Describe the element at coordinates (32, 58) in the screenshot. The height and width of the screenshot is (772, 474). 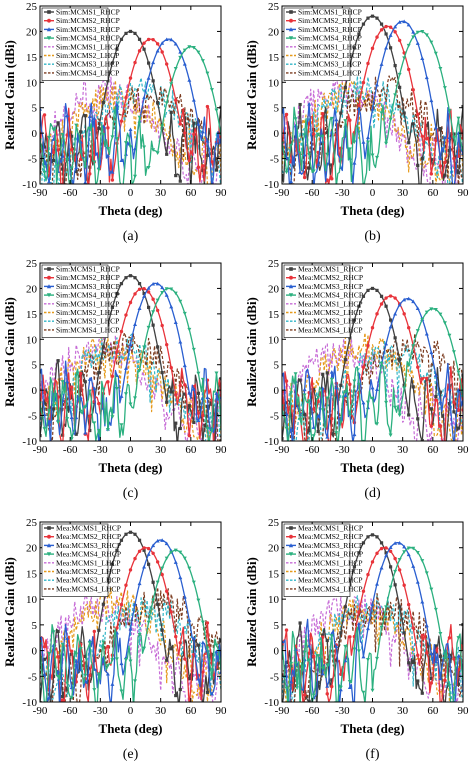
I see `y-tick-label: 15` at that location.